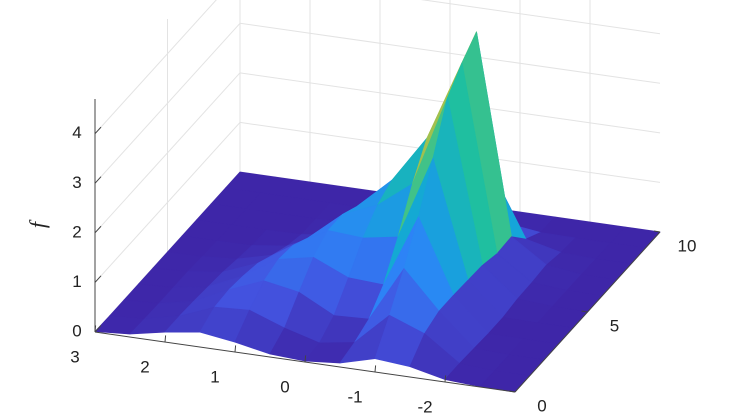 This screenshot has width=740, height=416. Describe the element at coordinates (76, 330) in the screenshot. I see `z-tick-label: 0` at that location.